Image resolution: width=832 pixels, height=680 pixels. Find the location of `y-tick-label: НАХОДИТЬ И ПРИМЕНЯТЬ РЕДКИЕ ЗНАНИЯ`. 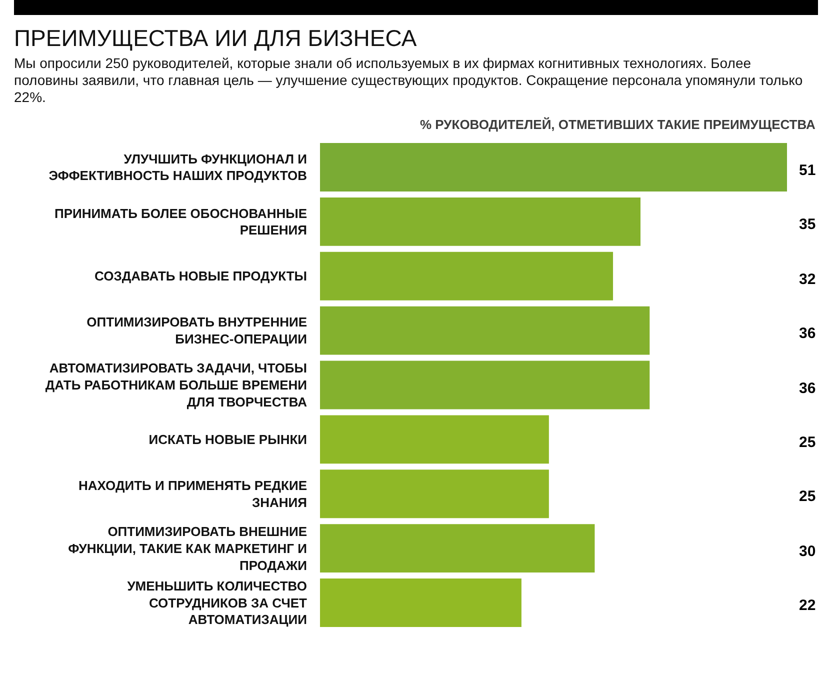

y-tick-label: НАХОДИТЬ И ПРИМЕНЯТЬ РЕДКИЕ ЗНАНИЯ is located at coordinates (193, 494).